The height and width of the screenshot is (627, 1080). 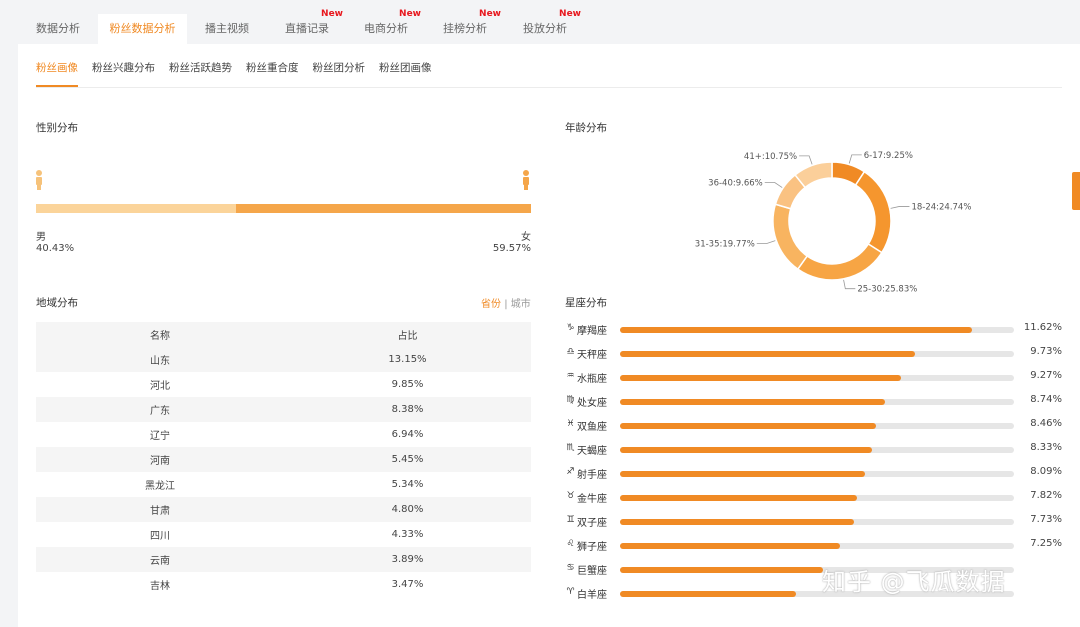 I want to click on cancer-icon: ♋, so click(x=570, y=568).